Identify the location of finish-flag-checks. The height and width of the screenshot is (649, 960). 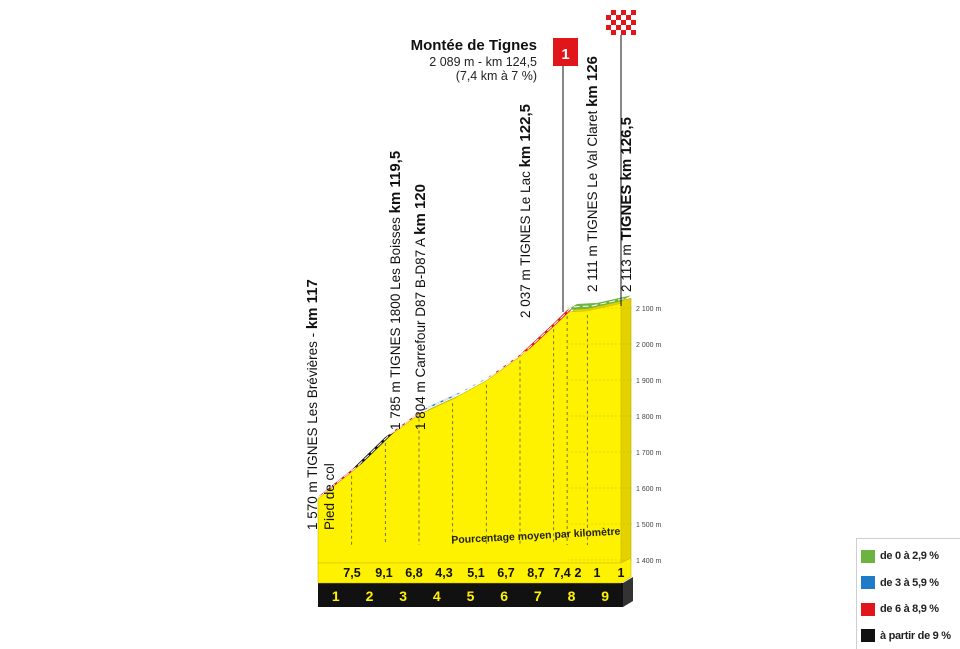
(621, 22).